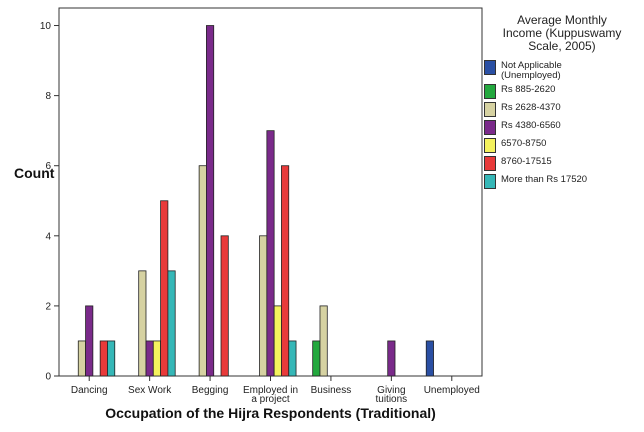 This screenshot has height=432, width=644. I want to click on x-tick-label-line: a project, so click(270, 399).